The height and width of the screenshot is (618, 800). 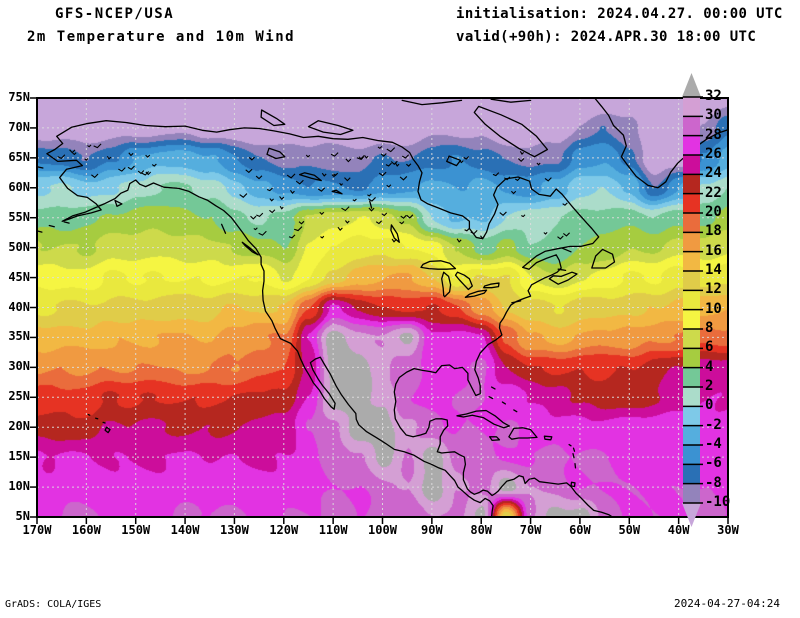 What do you see at coordinates (19, 456) in the screenshot?
I see `lat-tick-label: 15N` at bounding box center [19, 456].